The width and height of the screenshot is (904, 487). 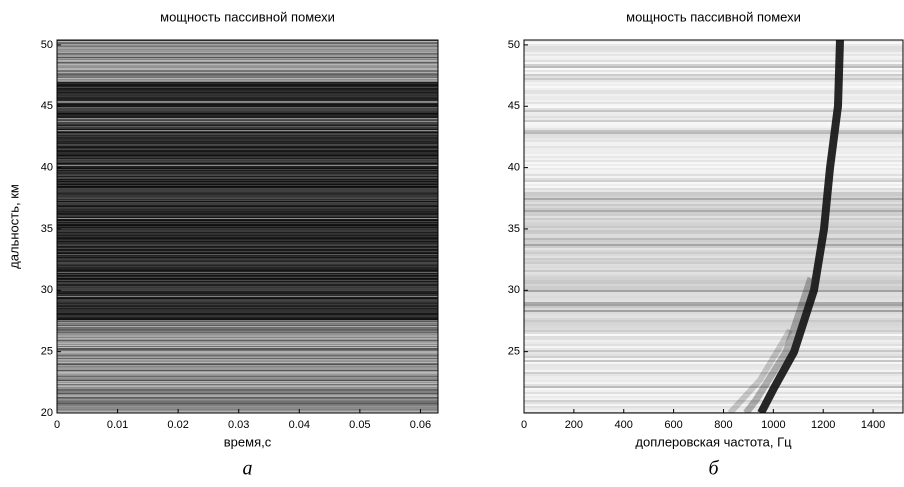 I want to click on y-tick-label: 50, so click(x=47, y=45).